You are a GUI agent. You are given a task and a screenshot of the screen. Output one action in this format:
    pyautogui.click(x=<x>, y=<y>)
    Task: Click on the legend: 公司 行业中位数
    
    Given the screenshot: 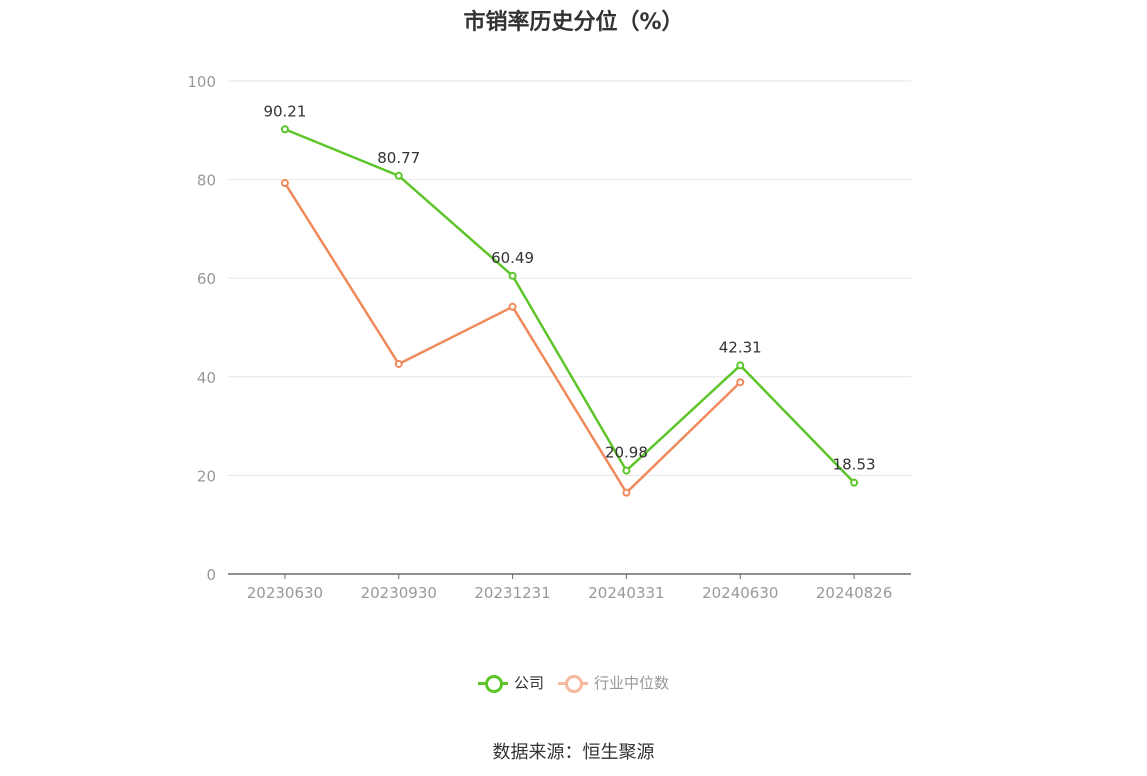 What is the action you would take?
    pyautogui.click(x=573, y=682)
    